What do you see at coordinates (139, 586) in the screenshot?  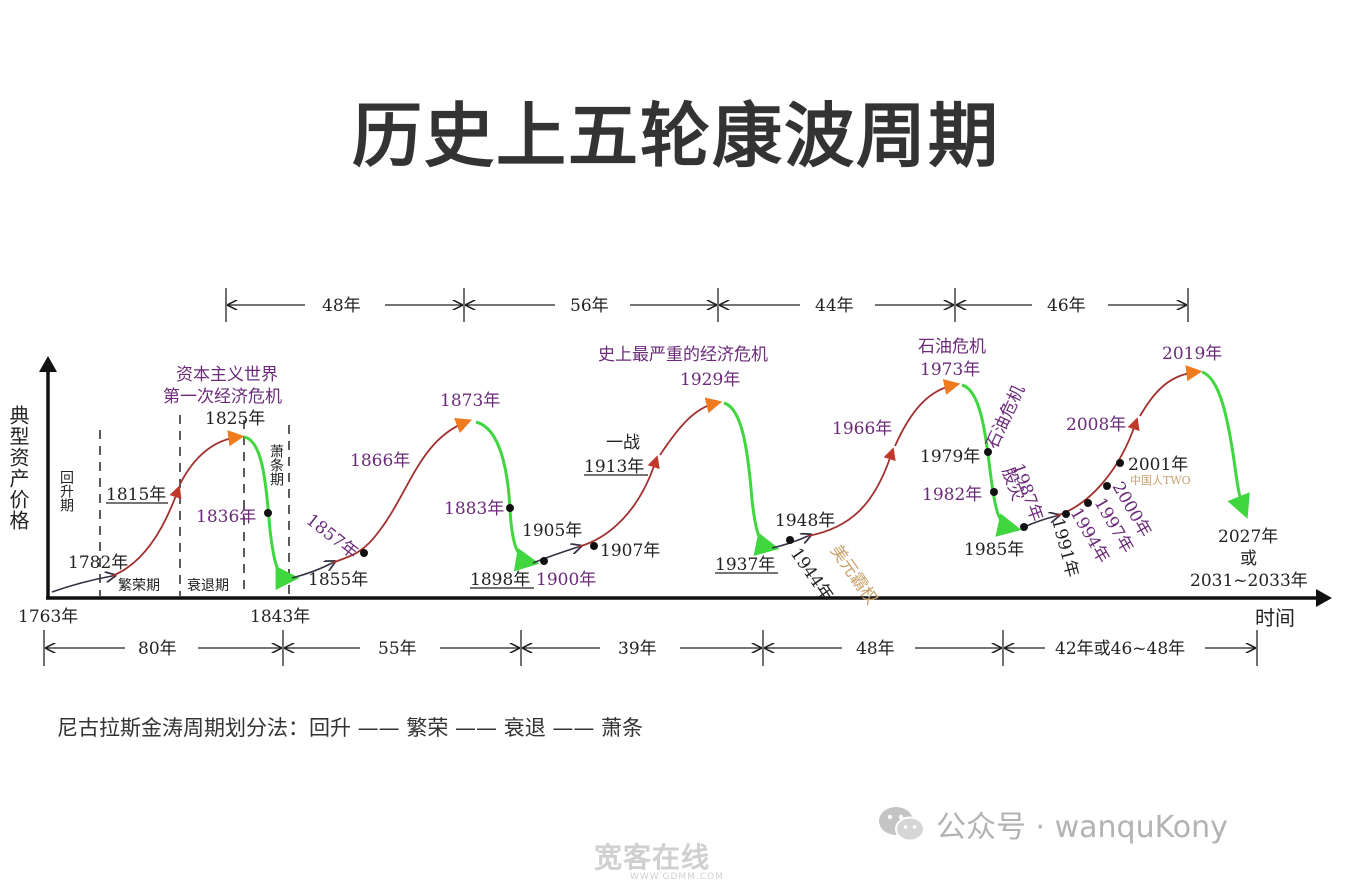 I see `phase-label-prosperity: 繁荣期` at bounding box center [139, 586].